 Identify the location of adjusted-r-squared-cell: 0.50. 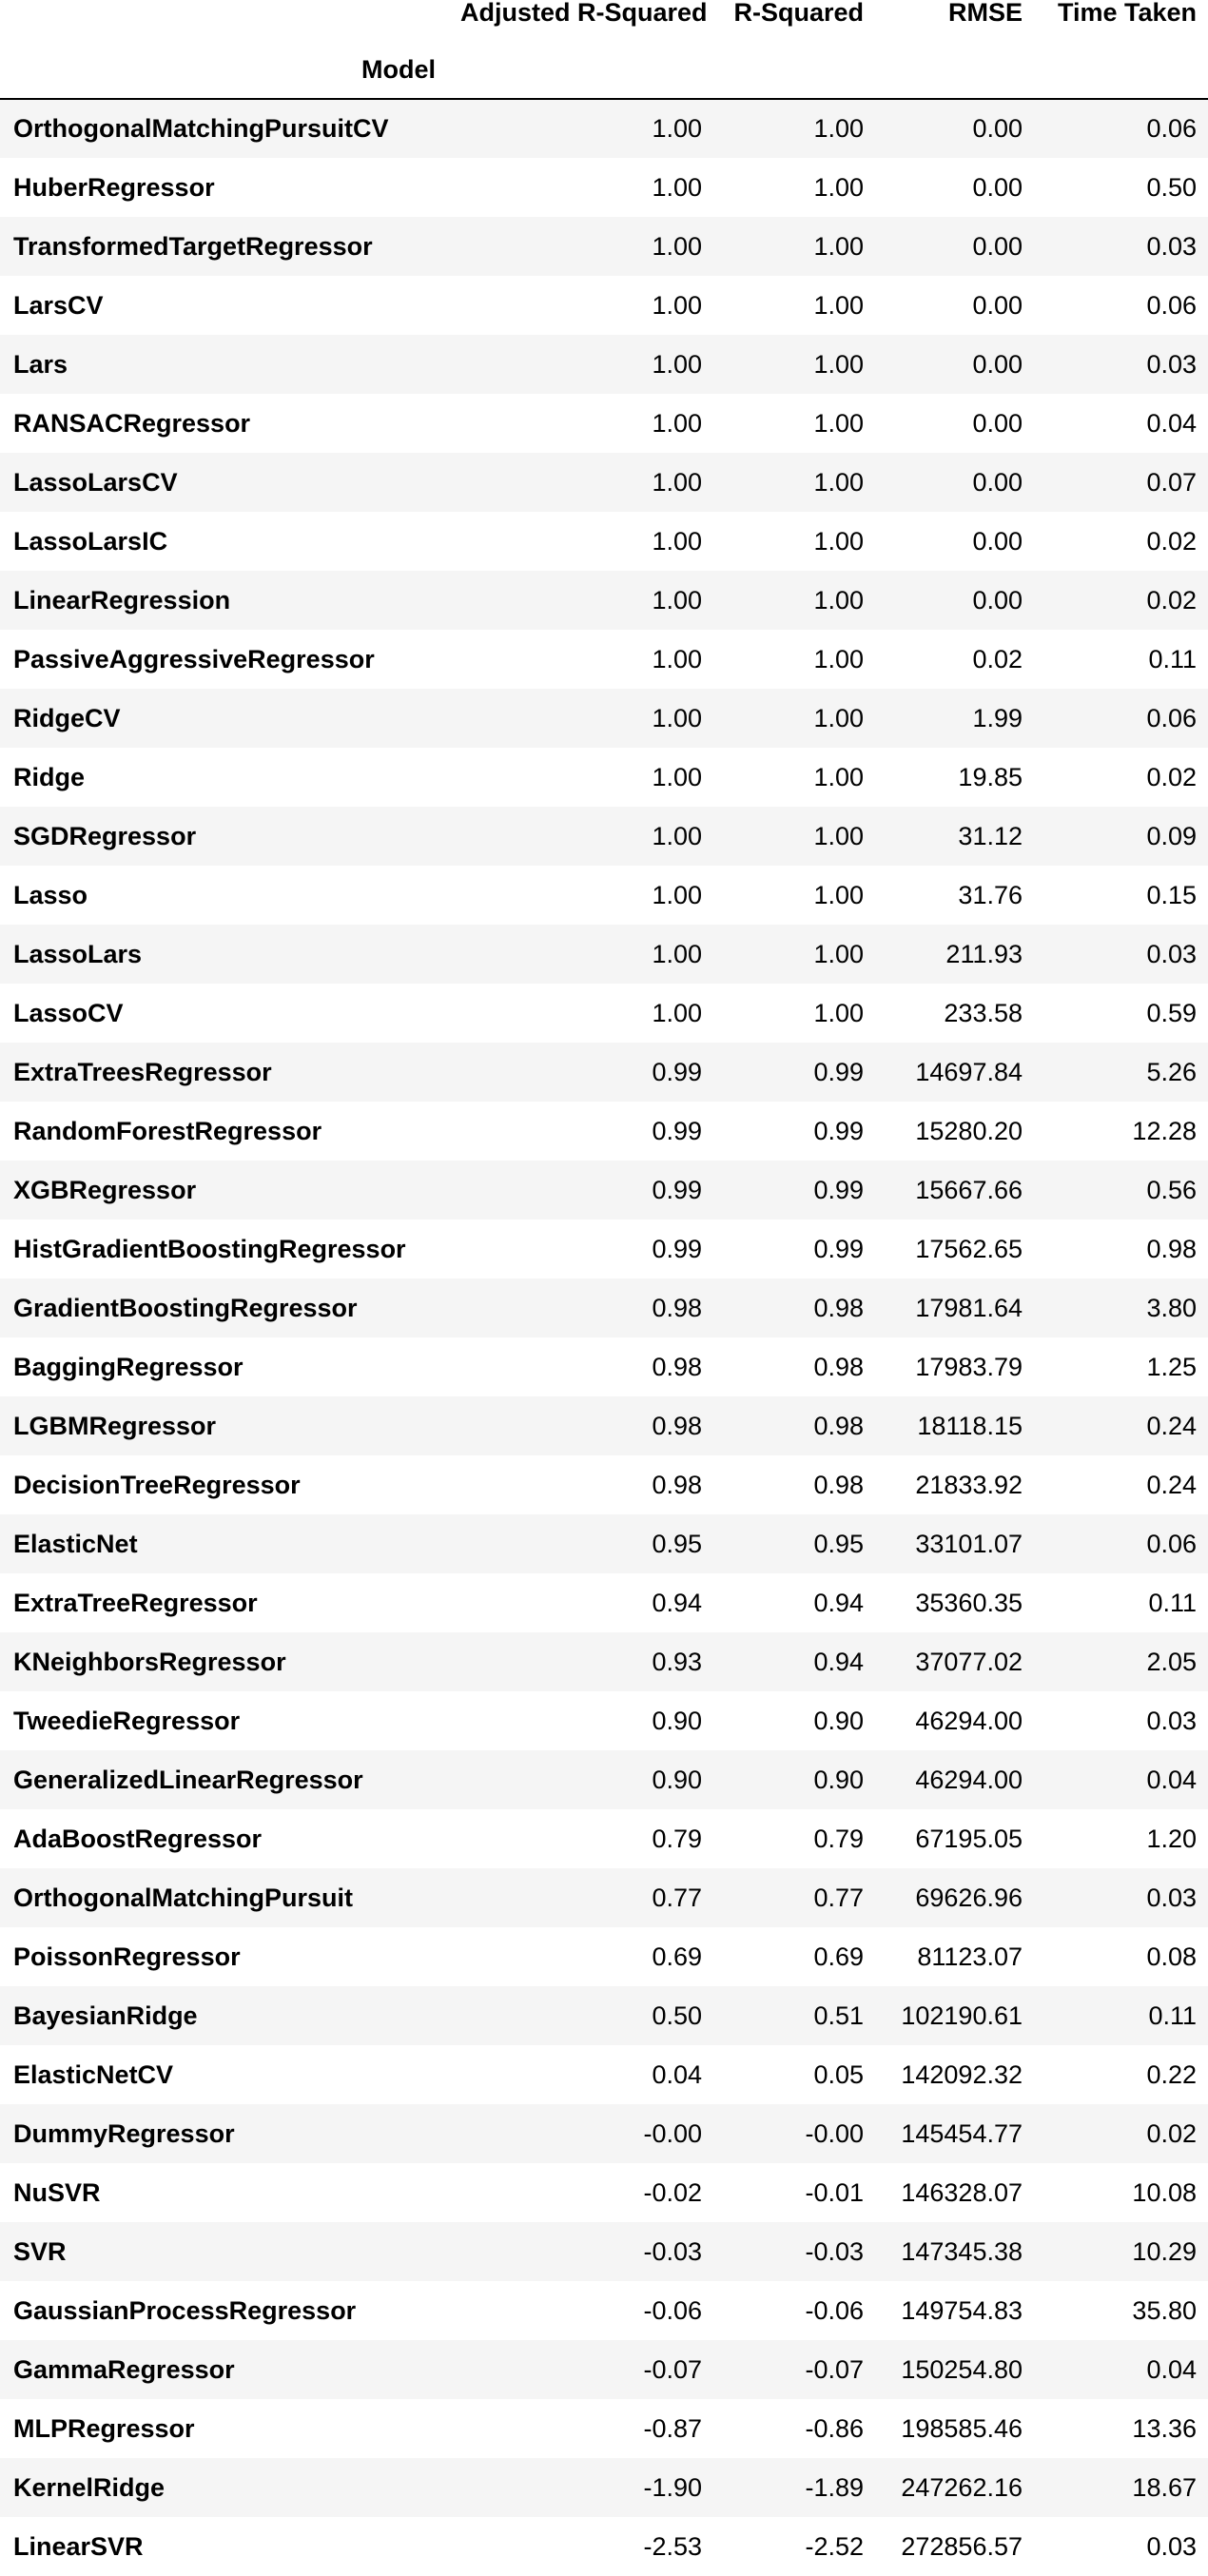
(677, 2015).